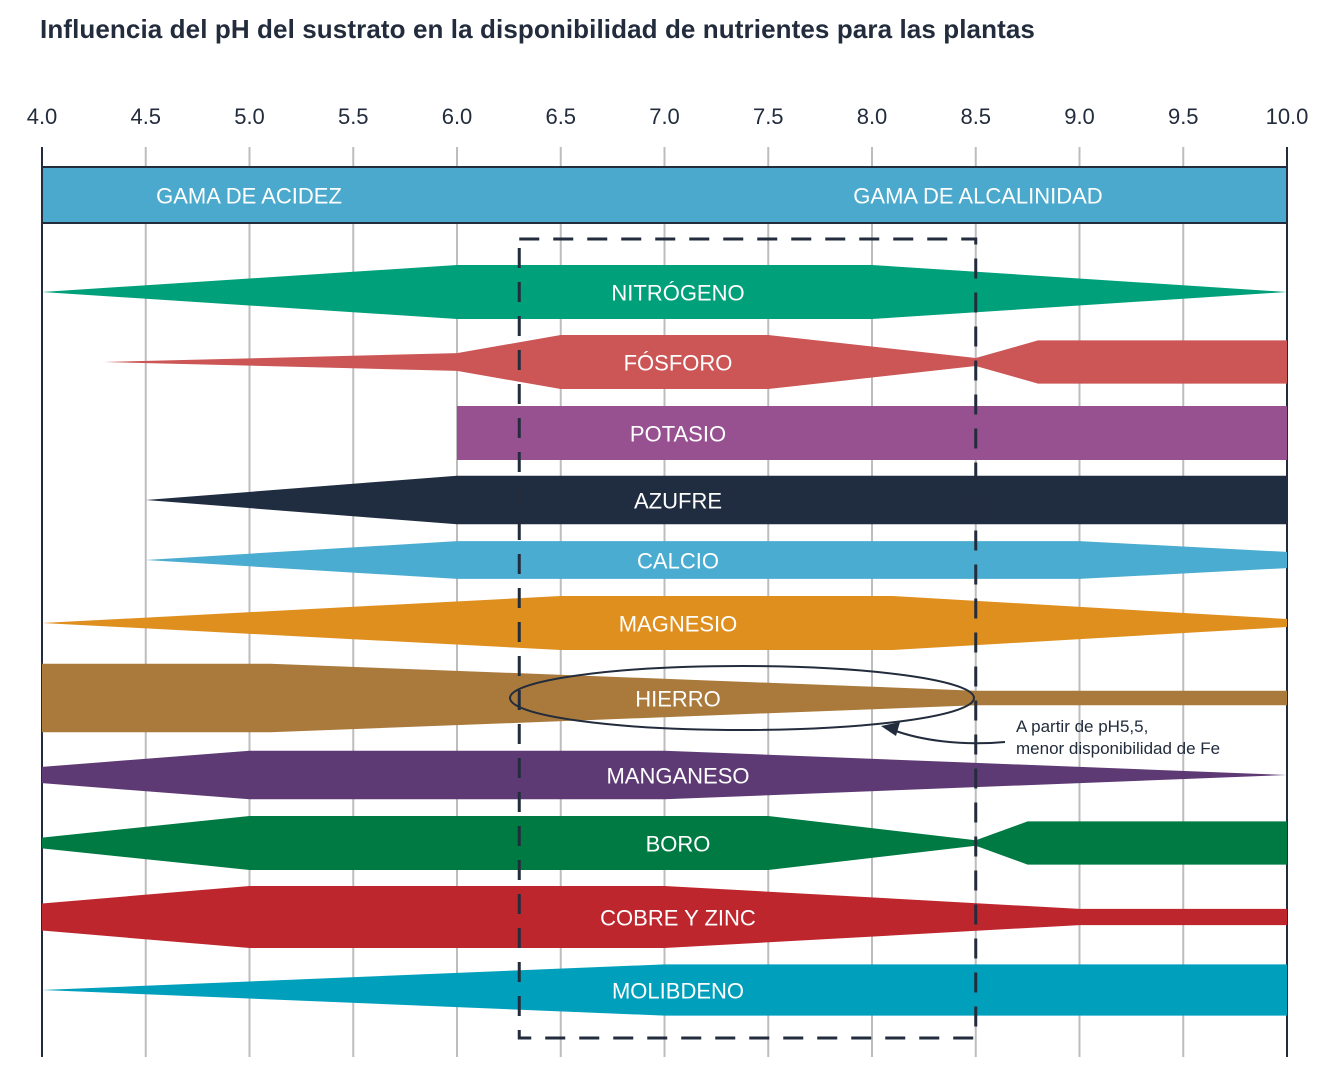  Describe the element at coordinates (678, 844) in the screenshot. I see `band-label: BORO` at that location.